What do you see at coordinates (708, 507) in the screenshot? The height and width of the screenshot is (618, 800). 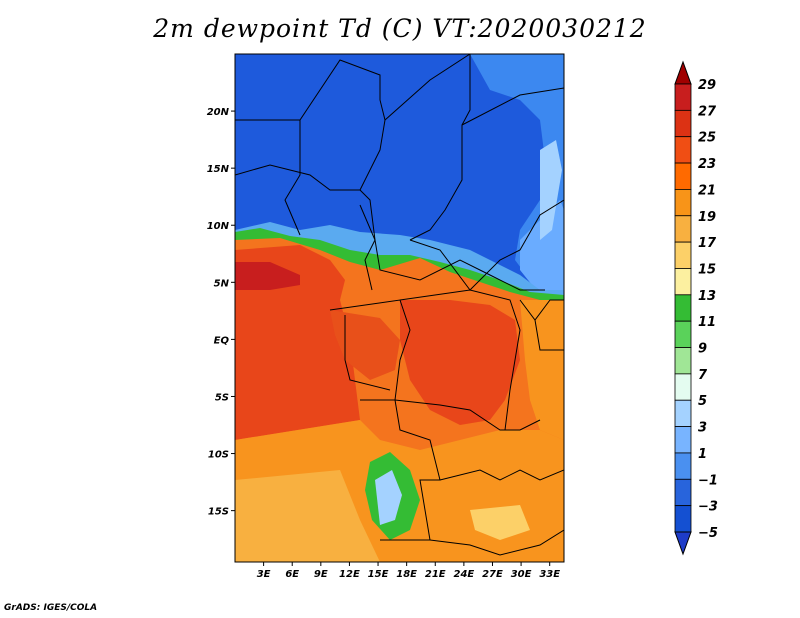 I see `colorbar-label: −3` at bounding box center [708, 507].